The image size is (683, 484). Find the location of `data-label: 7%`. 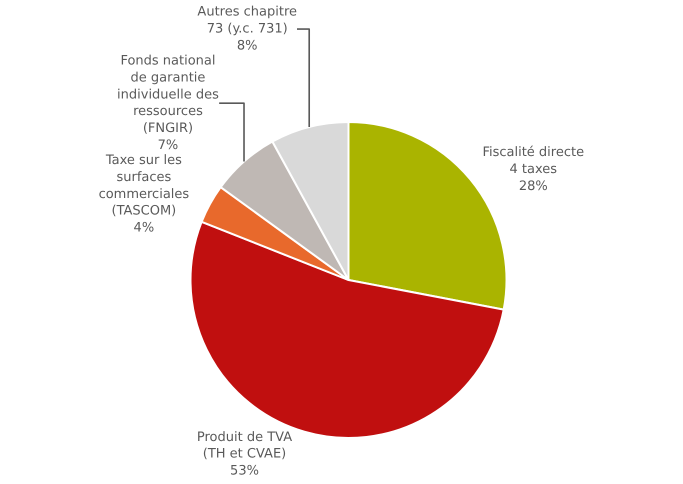

data-label: 7% is located at coordinates (168, 145).